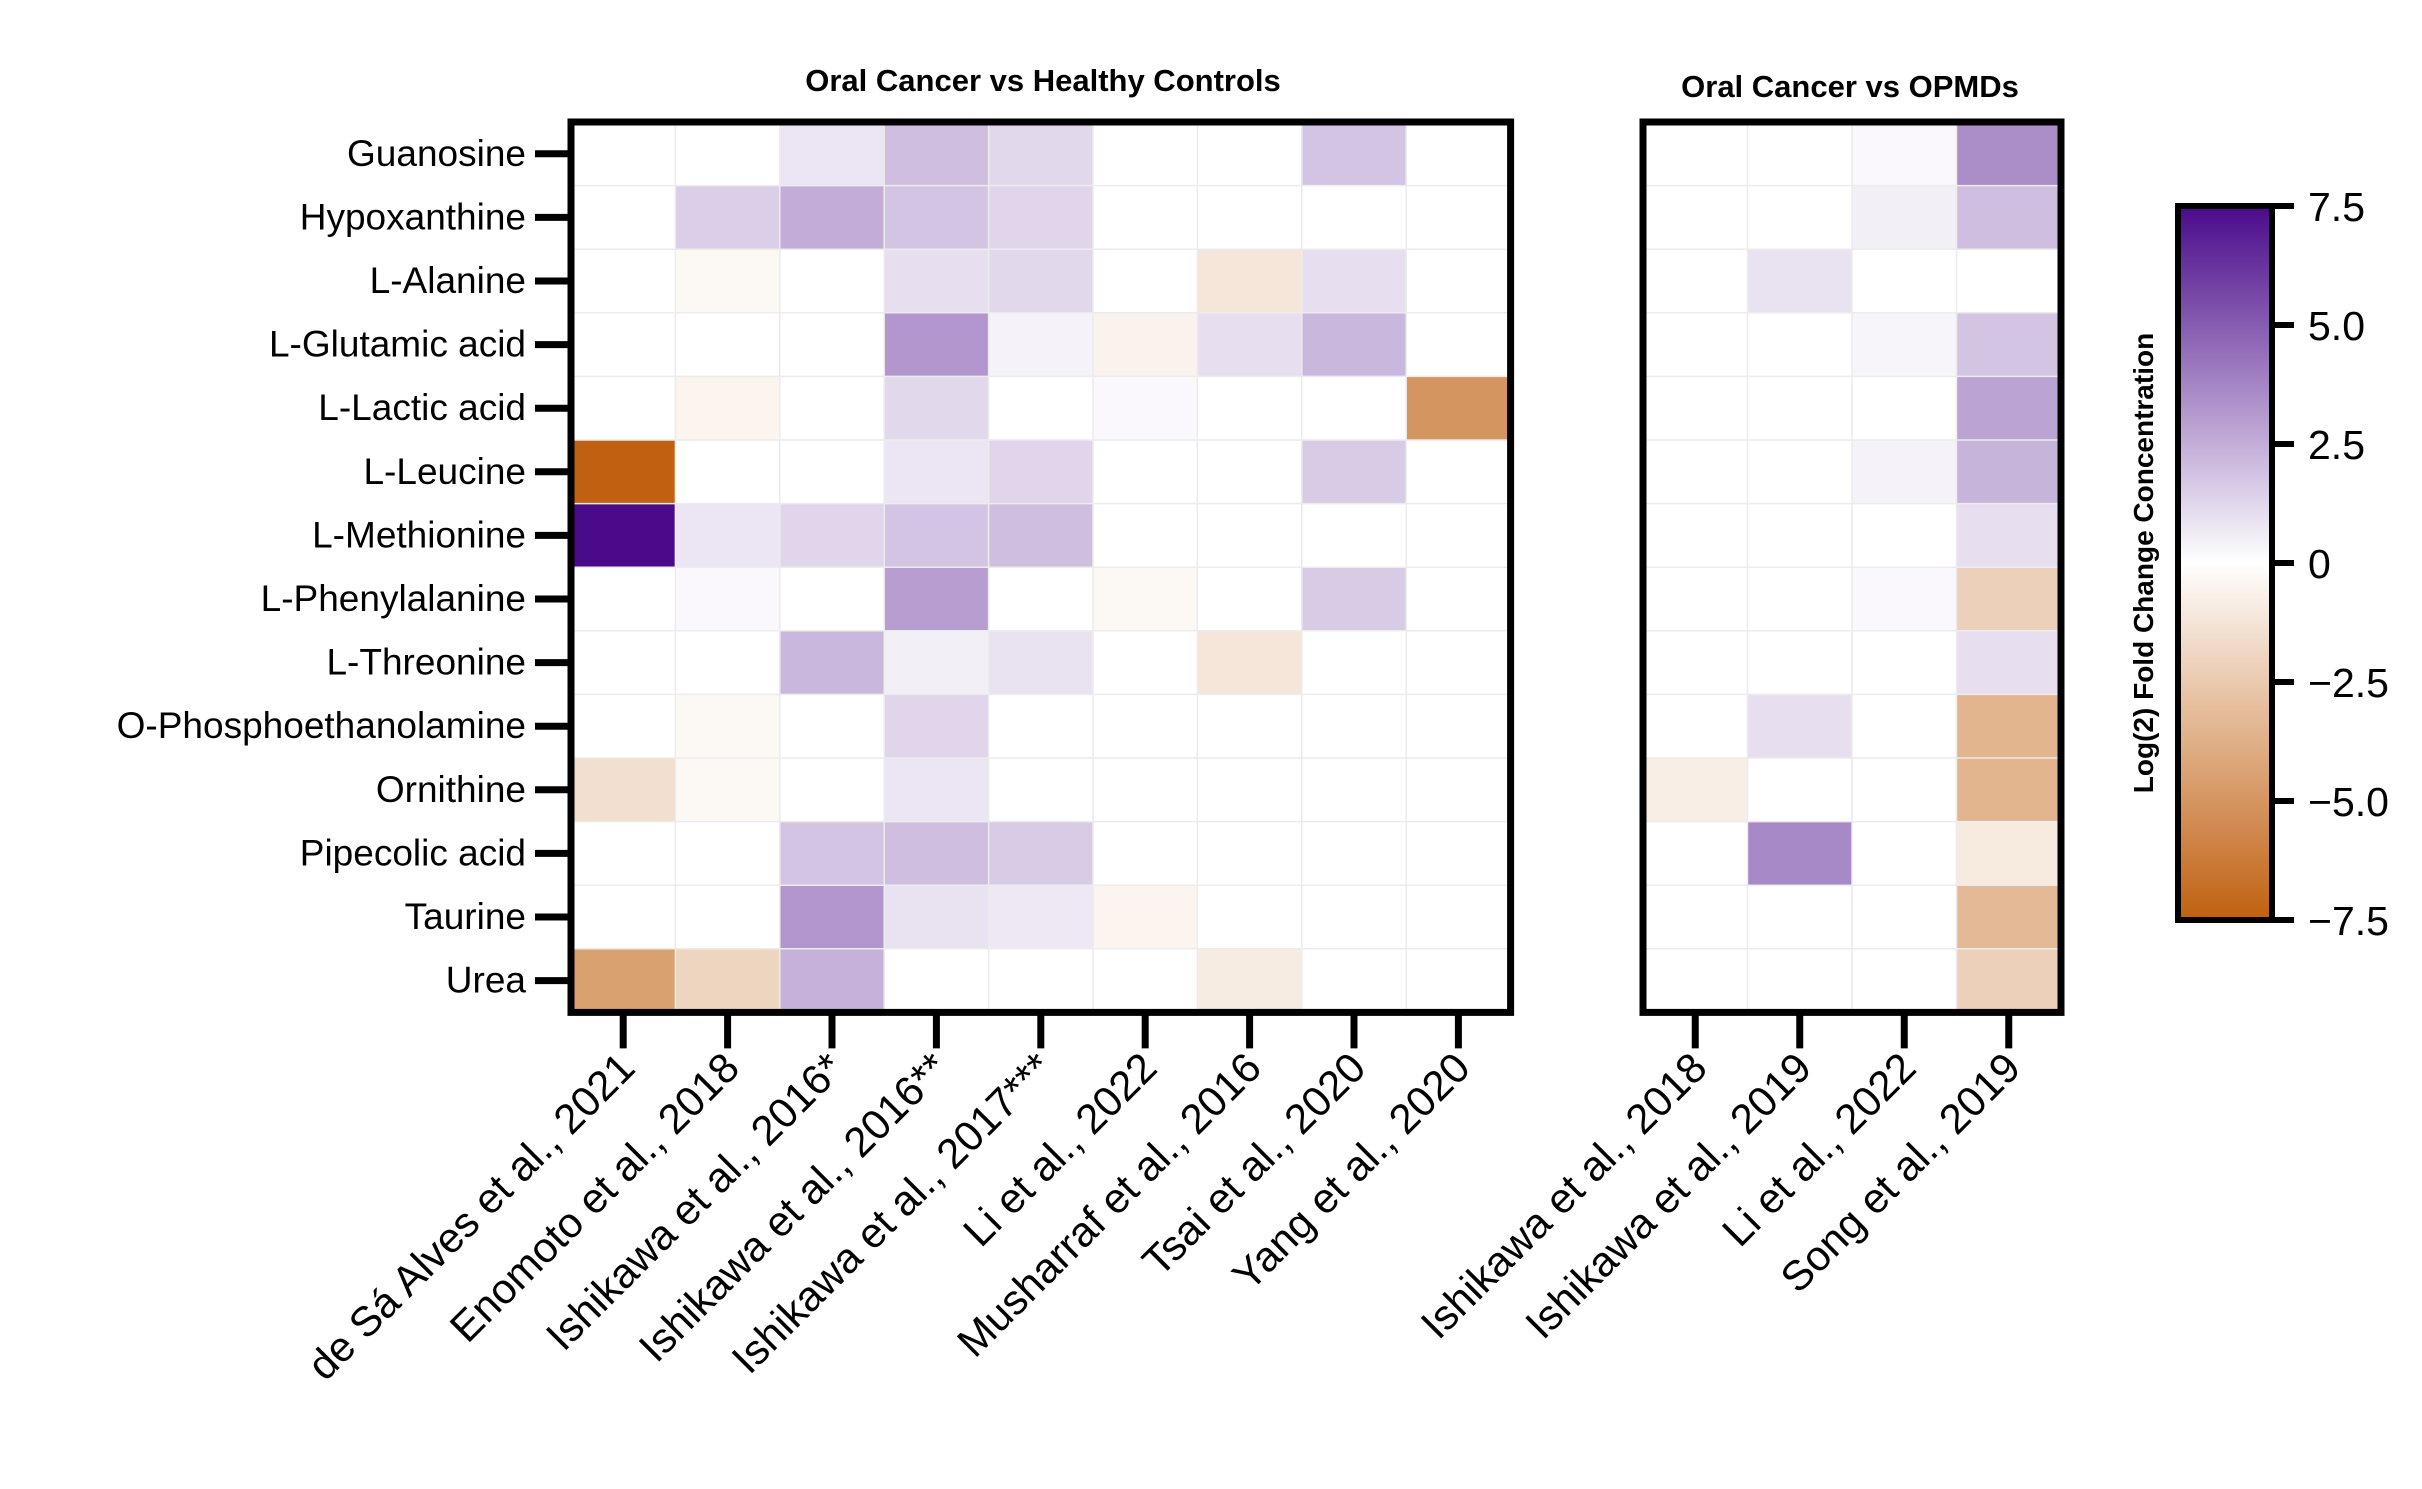 Image resolution: width=2422 pixels, height=1489 pixels. Describe the element at coordinates (2319, 564) in the screenshot. I see `colorbar-tick-label: 0` at that location.